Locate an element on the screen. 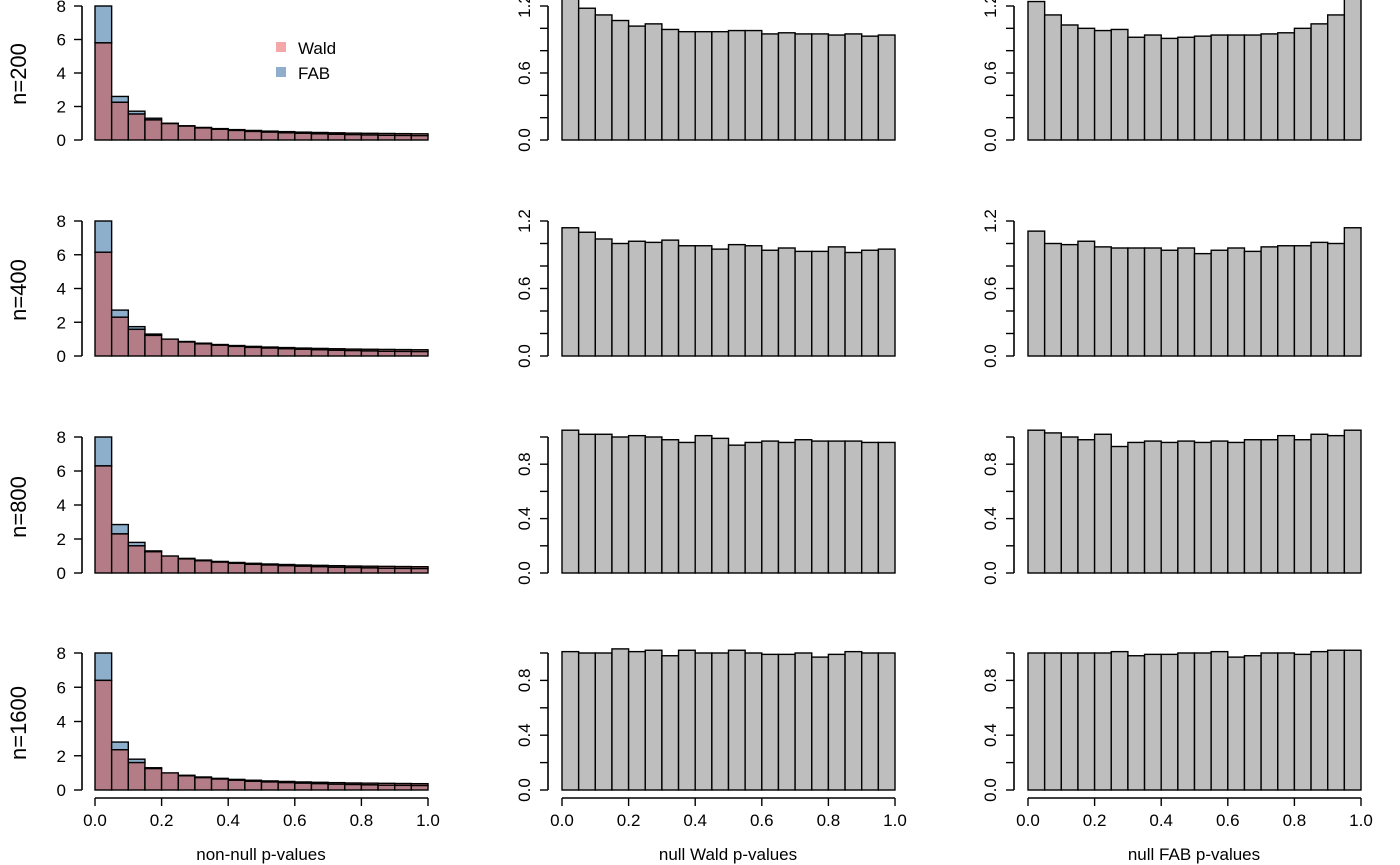 The width and height of the screenshot is (1400, 865). y-tick-label-nonnull-800-3: 6 is located at coordinates (61, 471).